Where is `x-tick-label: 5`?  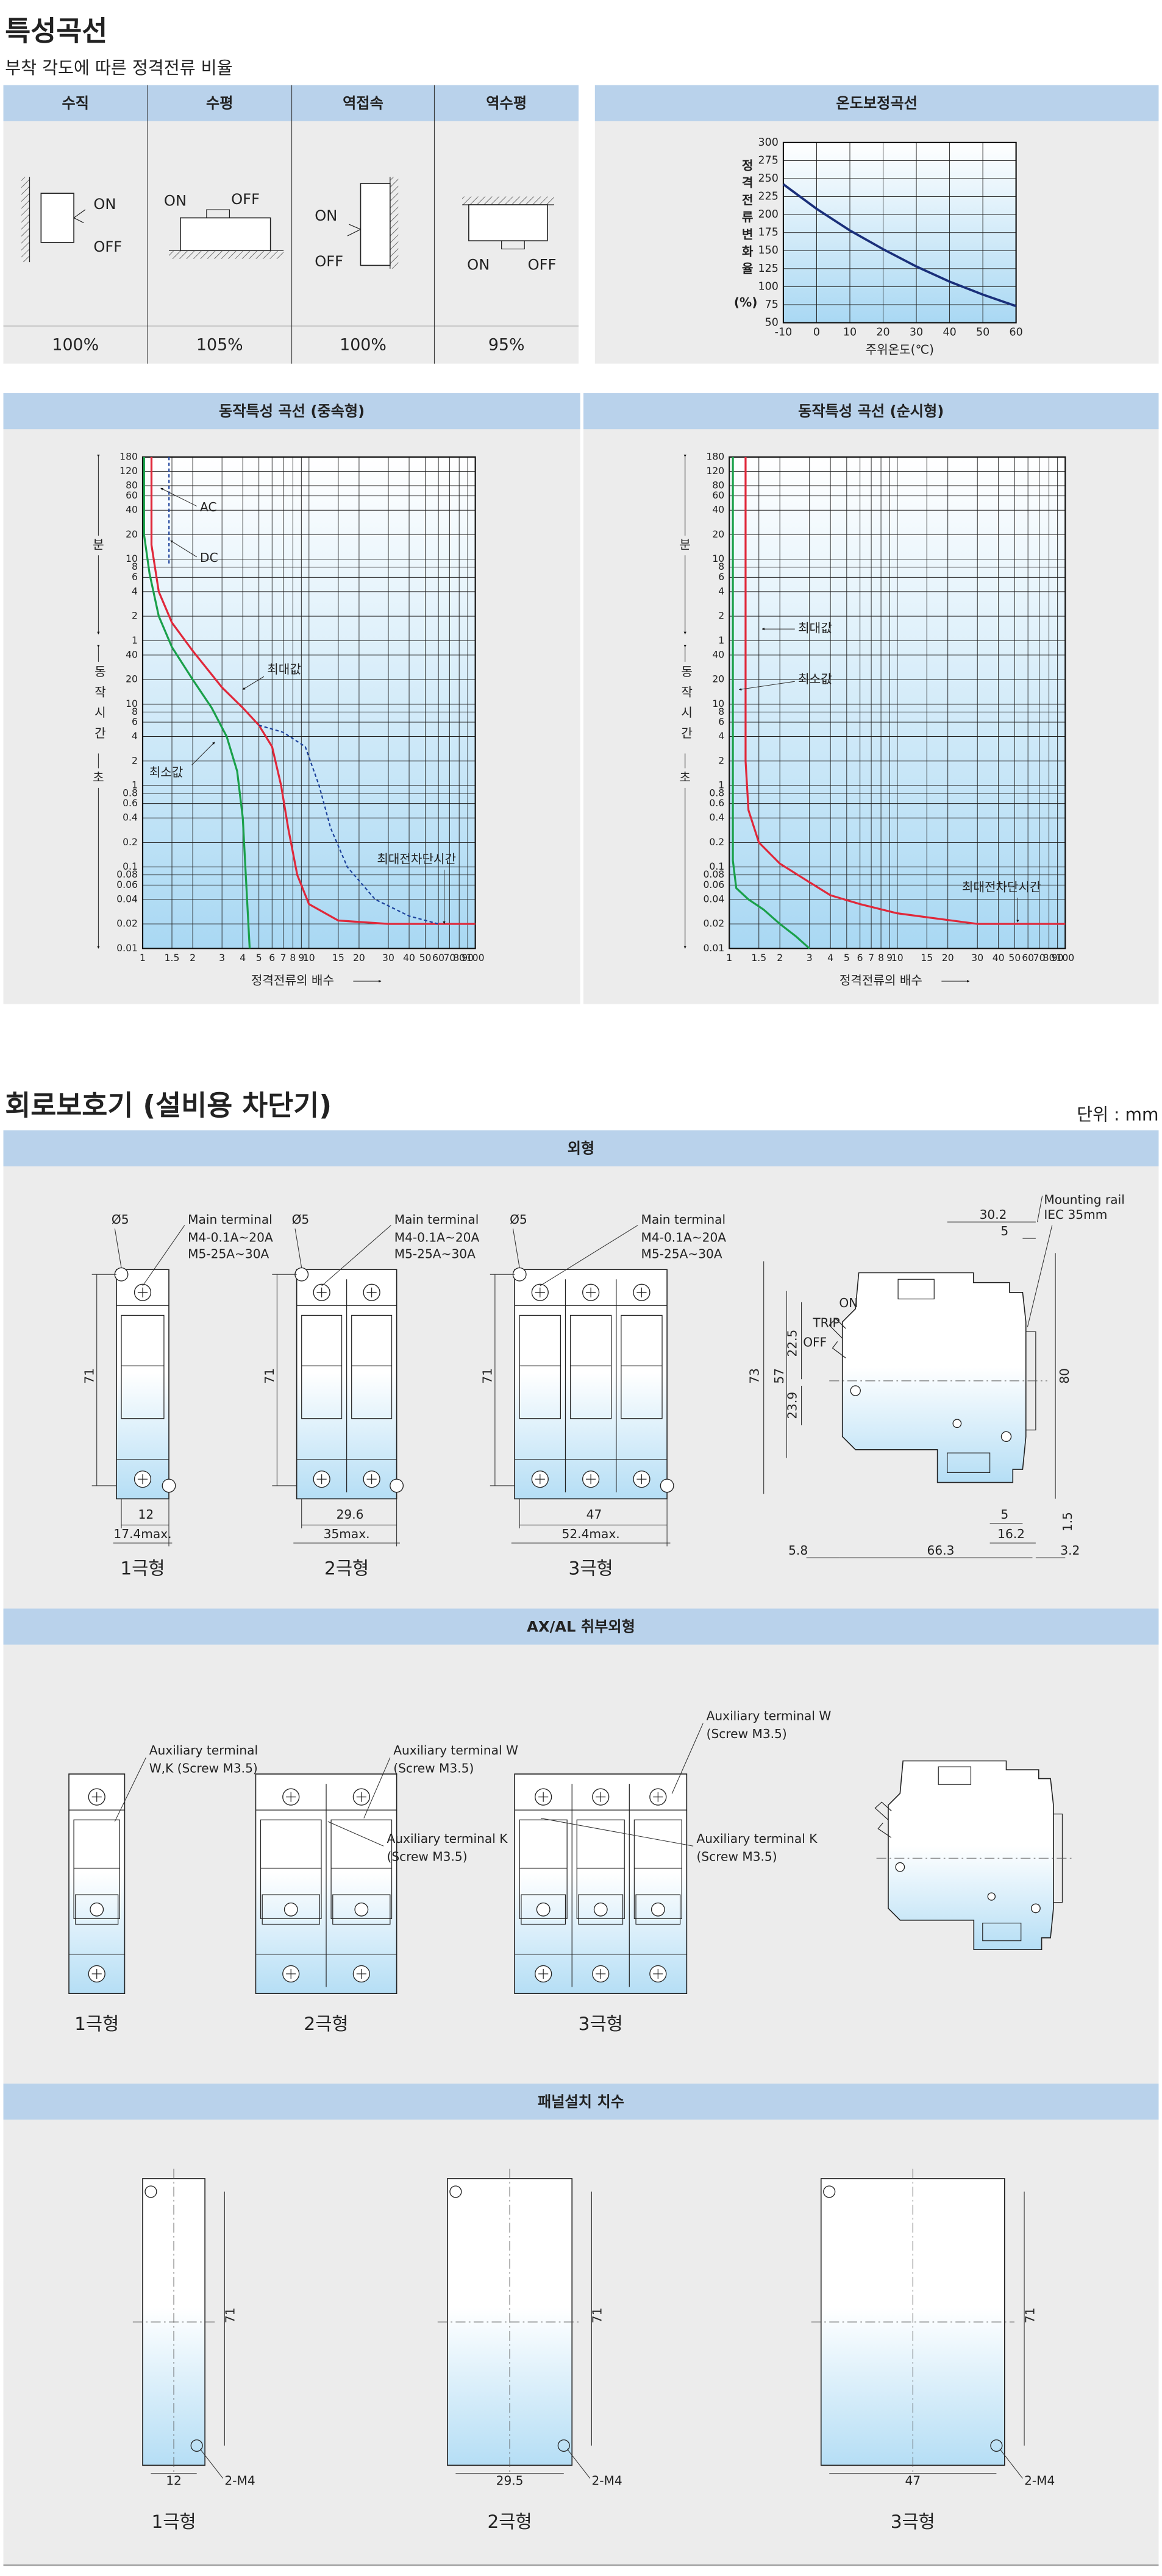 x-tick-label: 5 is located at coordinates (259, 958).